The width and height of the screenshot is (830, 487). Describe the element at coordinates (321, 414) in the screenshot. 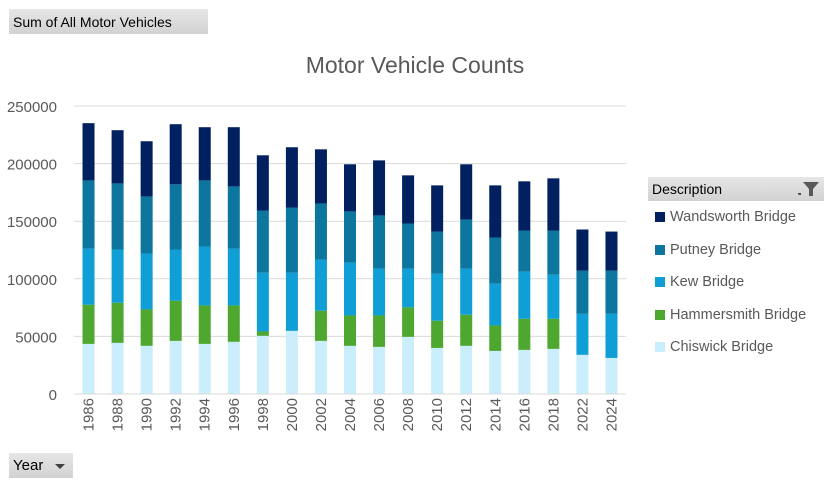

I see `x-tick-label: 2002` at that location.